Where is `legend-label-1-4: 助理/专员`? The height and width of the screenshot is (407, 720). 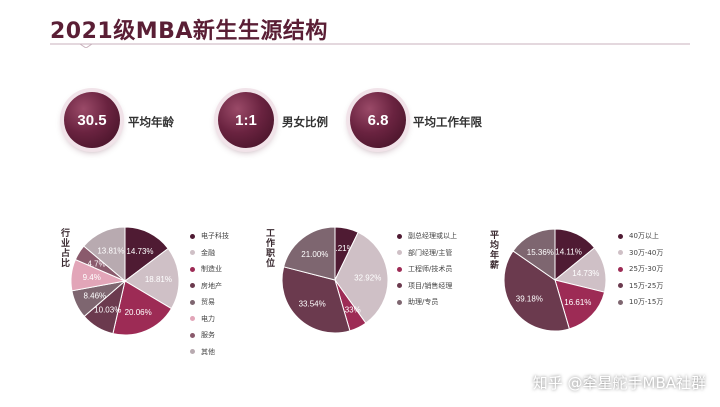
legend-label-1-4: 助理/专员 is located at coordinates (423, 302).